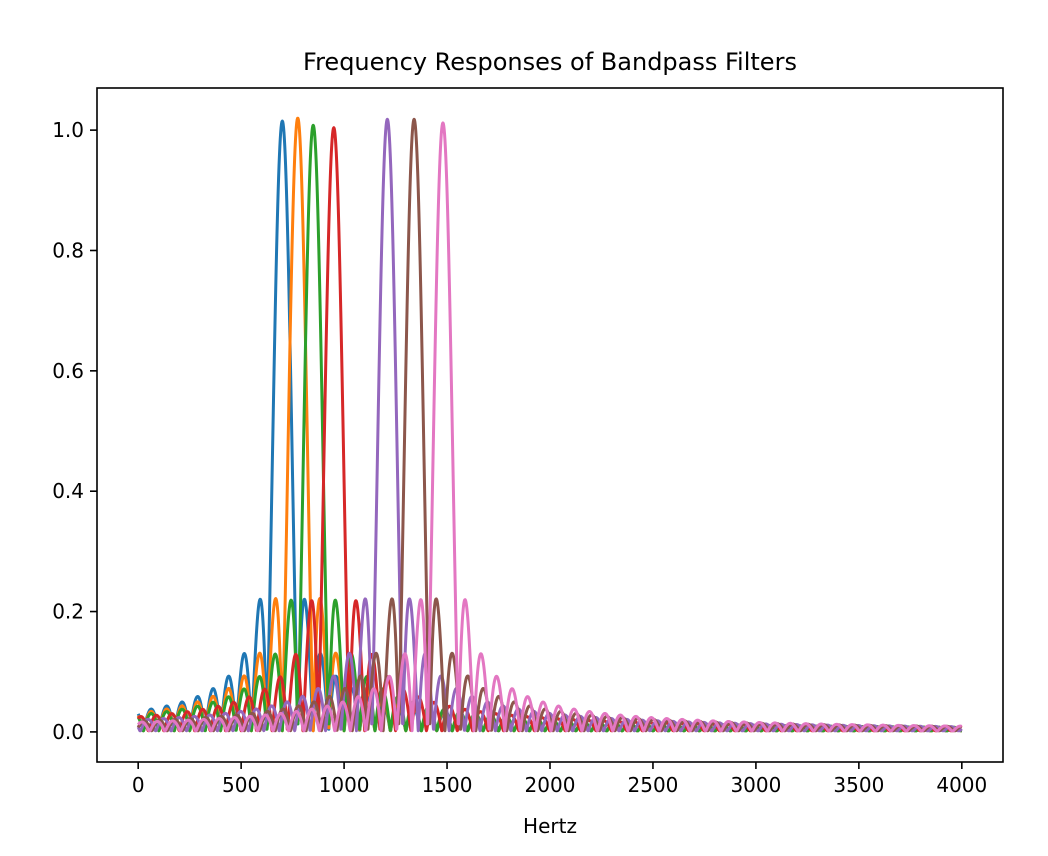 This screenshot has width=1048, height=856. I want to click on x-axis-label: Hertz, so click(550, 826).